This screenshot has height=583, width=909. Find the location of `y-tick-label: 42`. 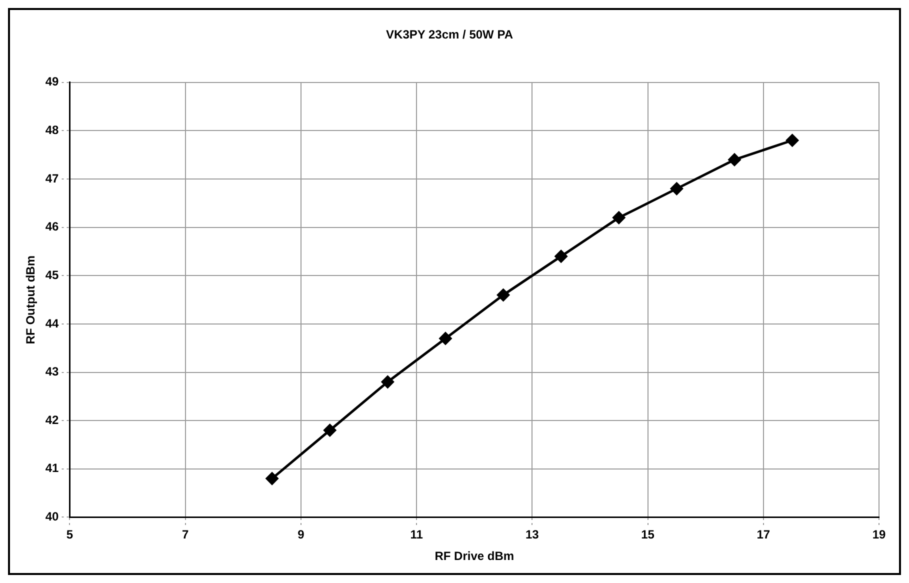

y-tick-label: 42 is located at coordinates (52, 419).